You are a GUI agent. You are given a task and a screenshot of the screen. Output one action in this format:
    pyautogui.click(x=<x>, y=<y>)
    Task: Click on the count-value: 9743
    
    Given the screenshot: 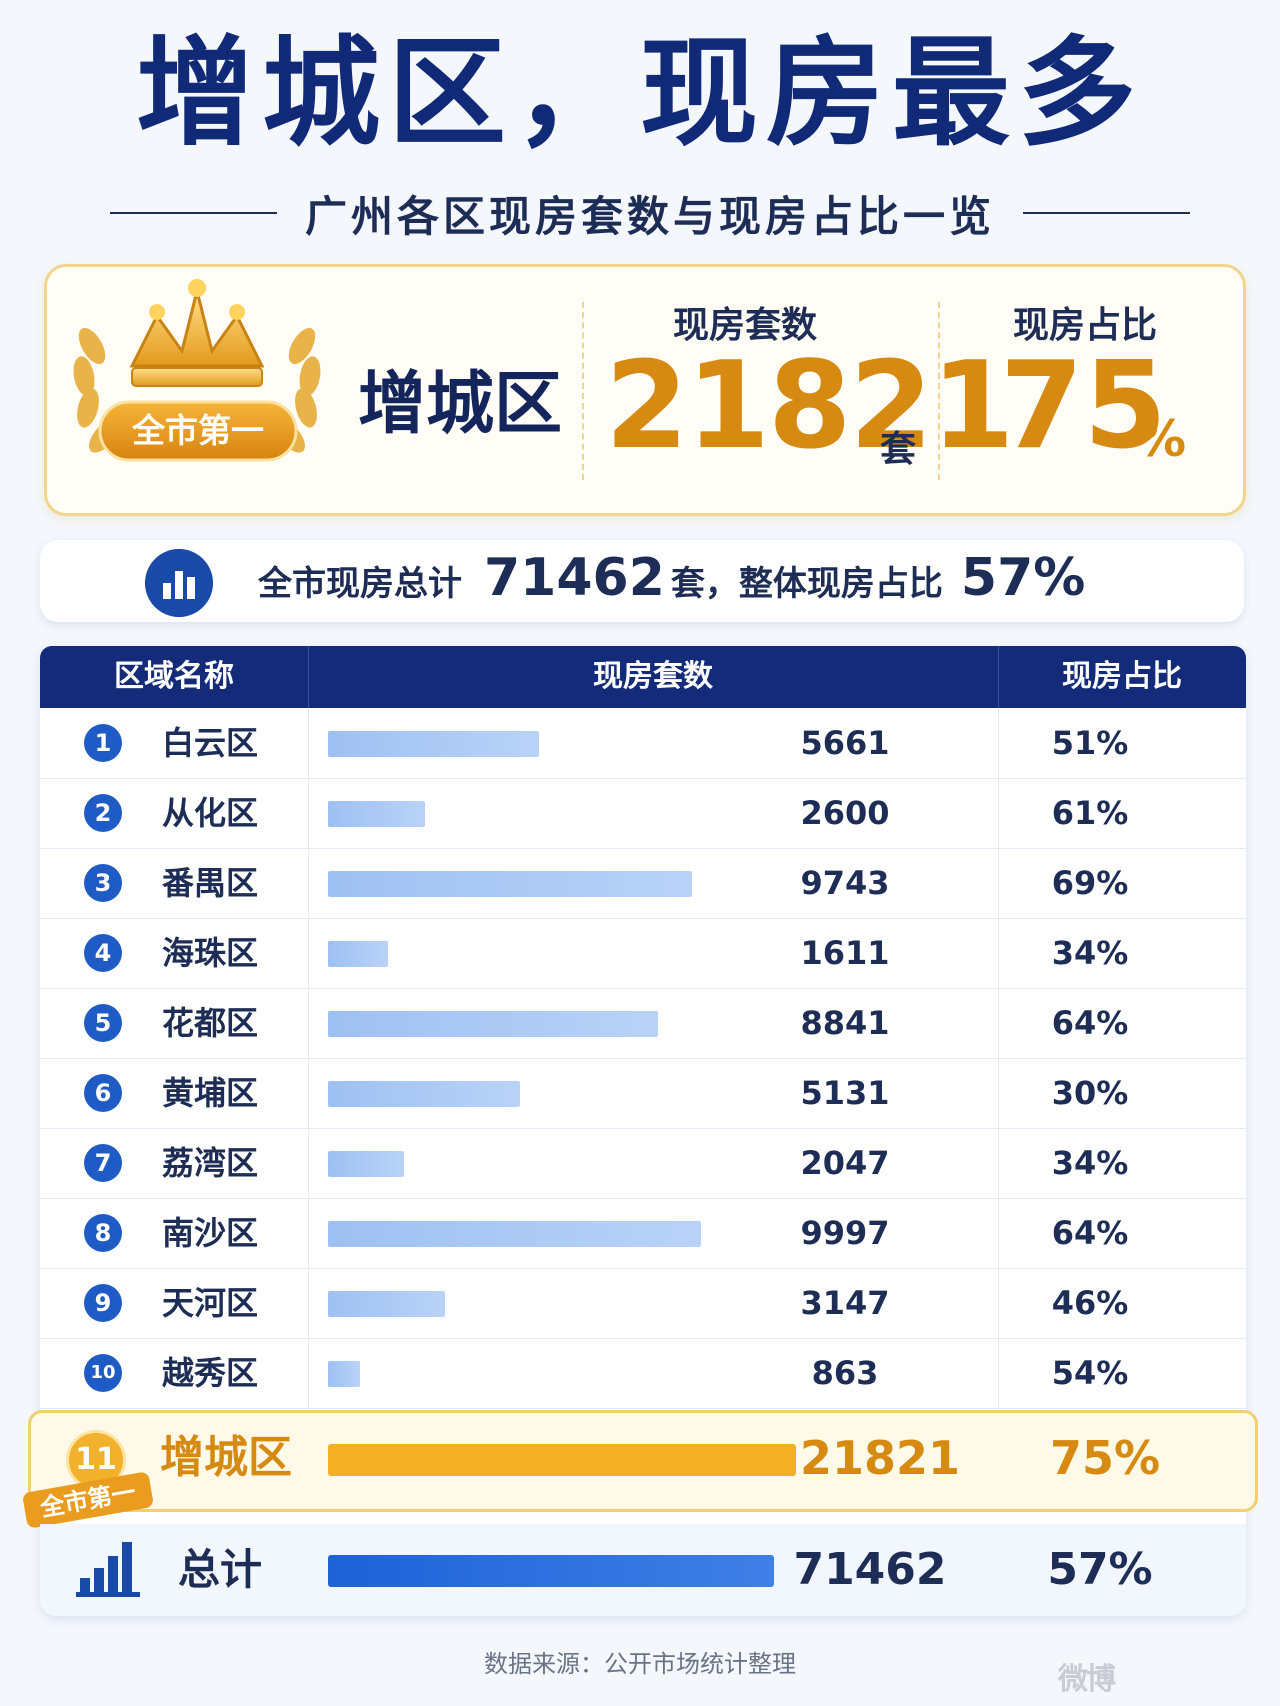 What is the action you would take?
    pyautogui.click(x=845, y=883)
    